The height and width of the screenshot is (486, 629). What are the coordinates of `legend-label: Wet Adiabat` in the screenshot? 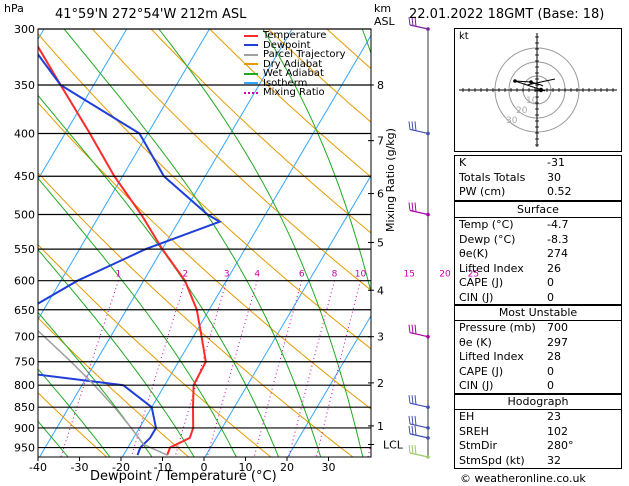 It's located at (293, 73).